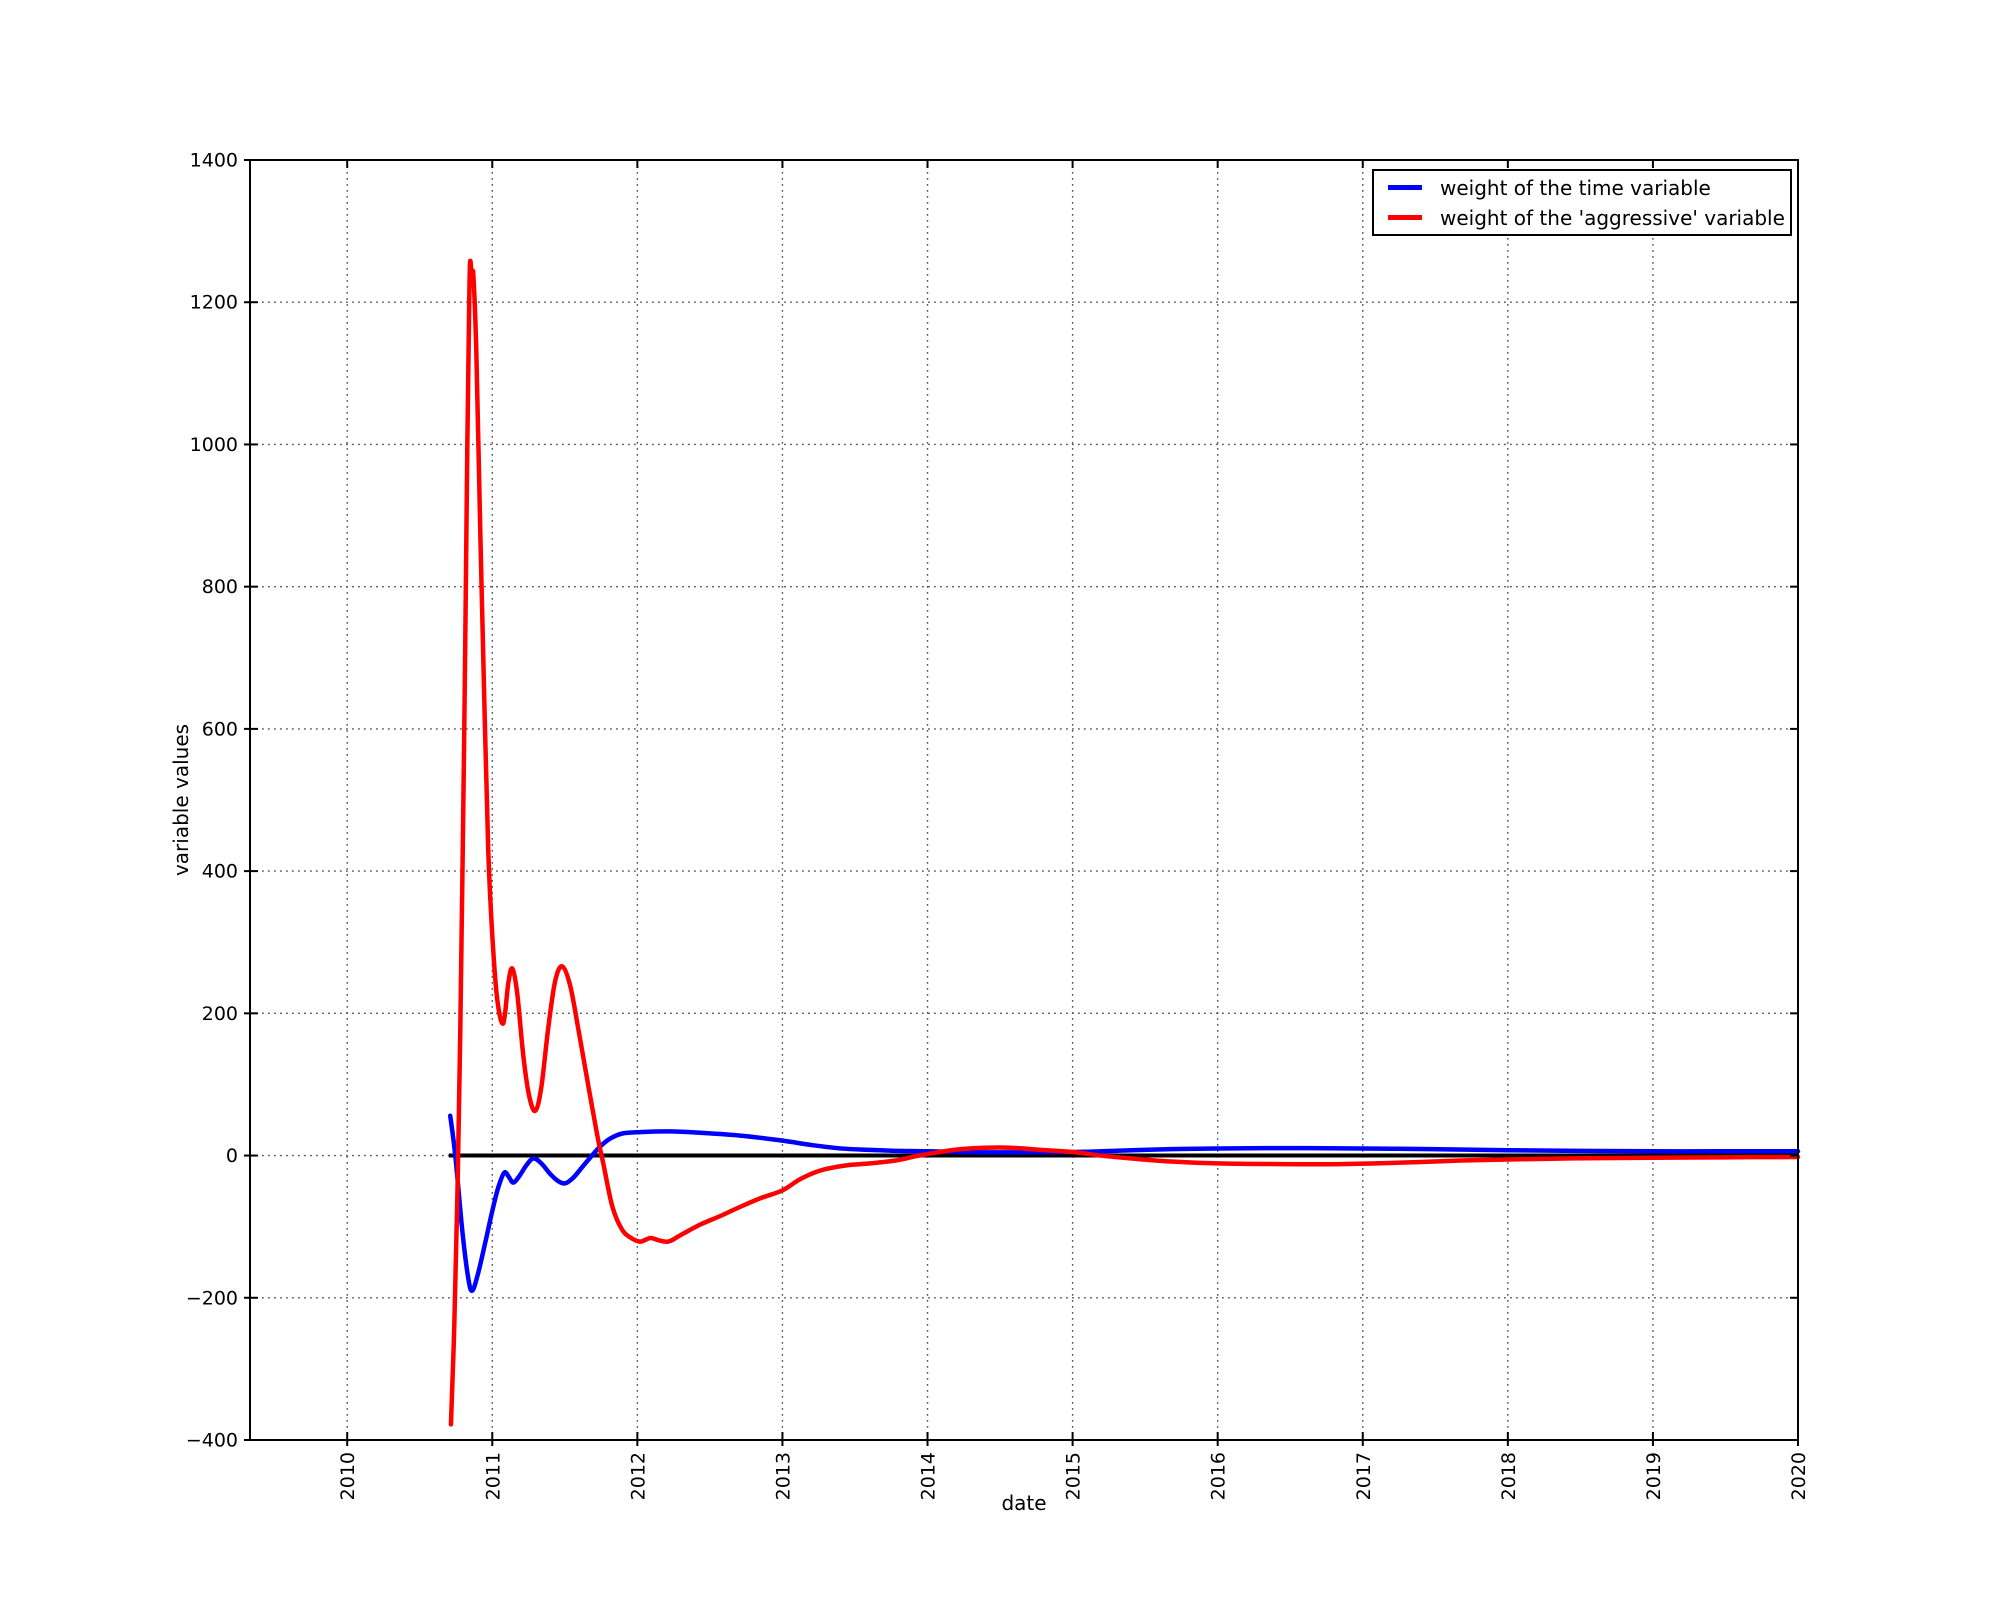 This screenshot has height=1600, width=2000. What do you see at coordinates (1612, 217) in the screenshot?
I see `legend-label: weight of the 'aggressive' variable` at bounding box center [1612, 217].